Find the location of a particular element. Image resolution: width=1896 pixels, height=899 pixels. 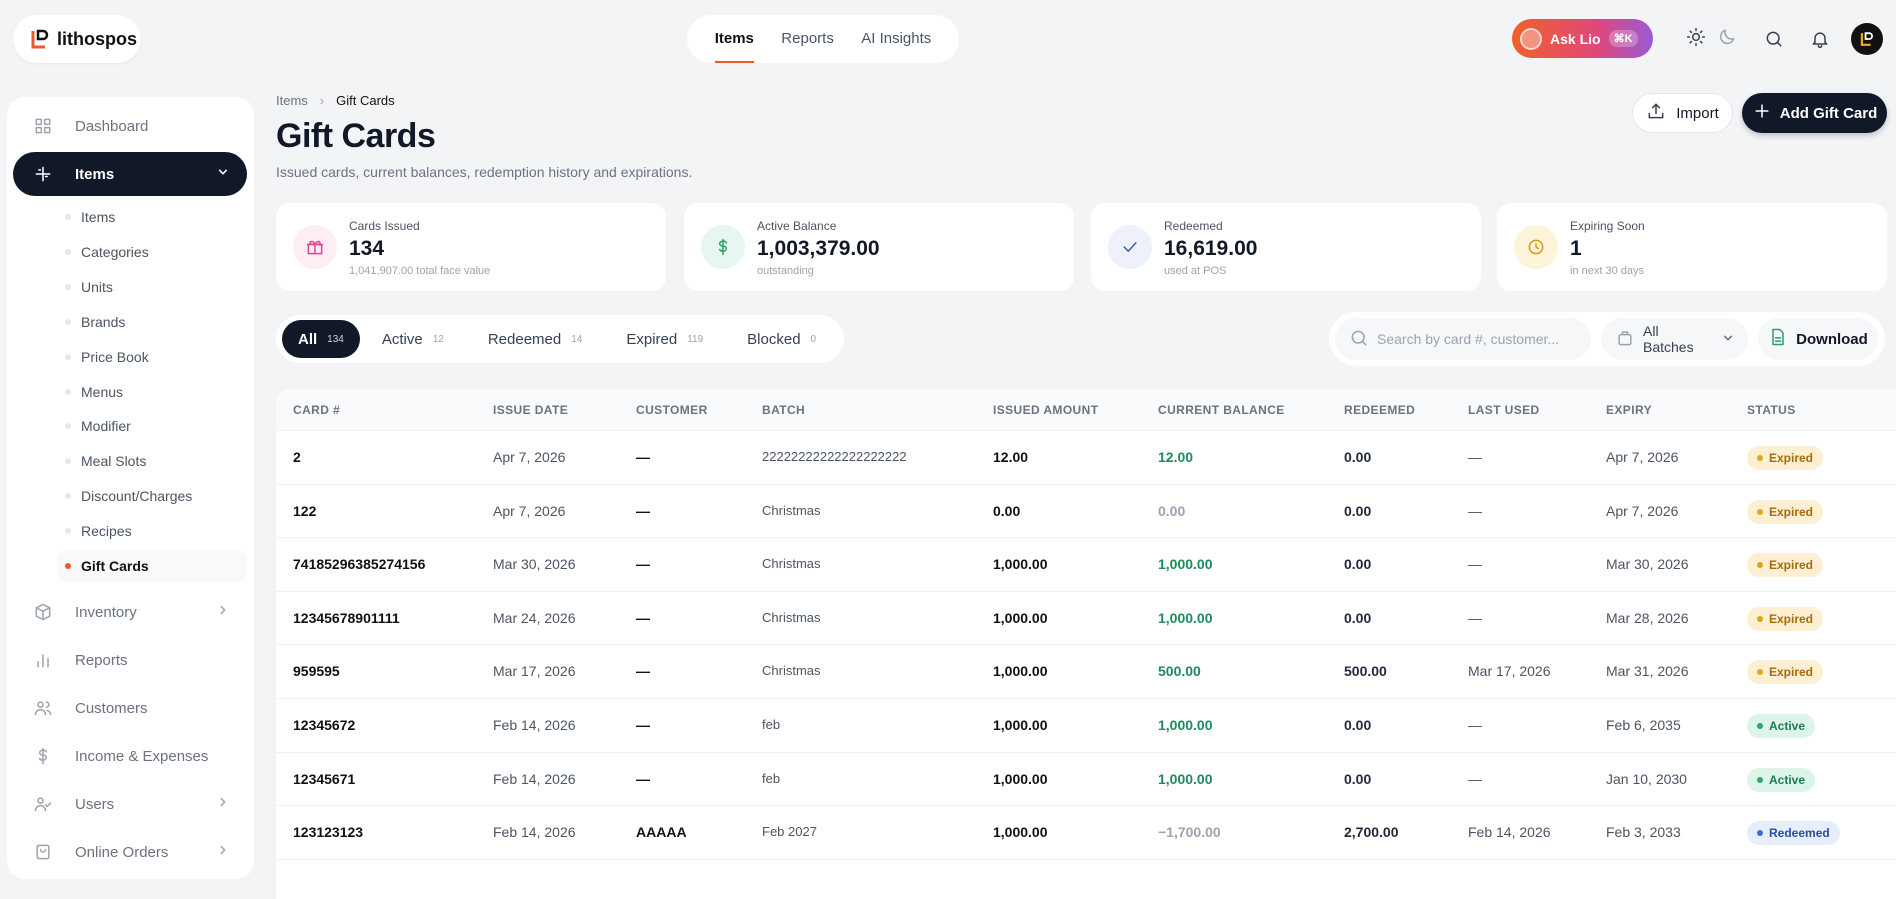

sidebar-item: Customers is located at coordinates (130, 708).